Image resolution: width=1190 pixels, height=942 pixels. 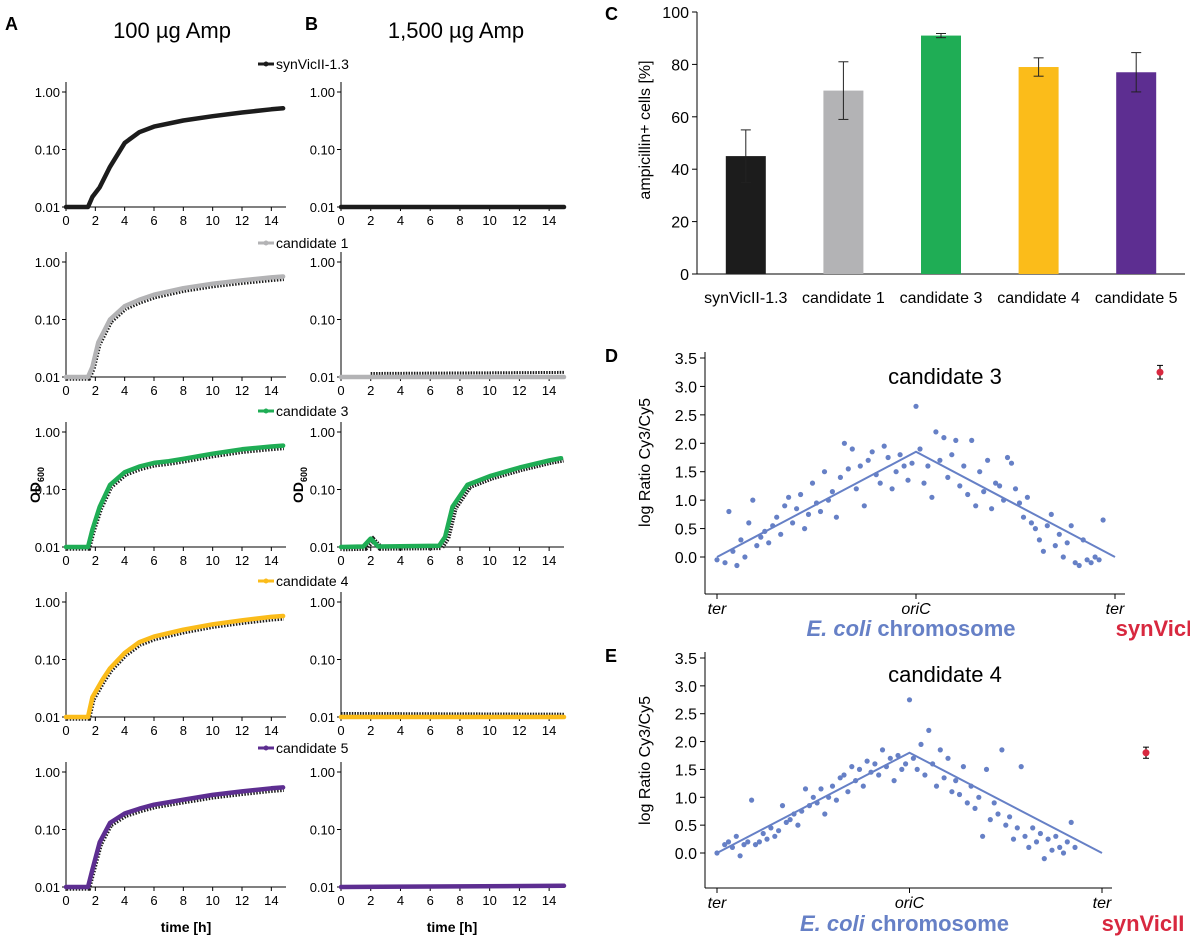 What do you see at coordinates (312, 243) in the screenshot?
I see `legend-label: candidate 1` at bounding box center [312, 243].